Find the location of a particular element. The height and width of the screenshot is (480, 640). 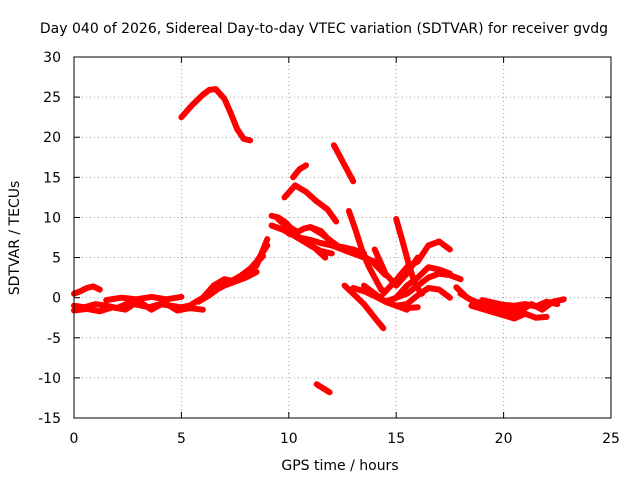

y-tick-label: -10 is located at coordinates (49, 379).